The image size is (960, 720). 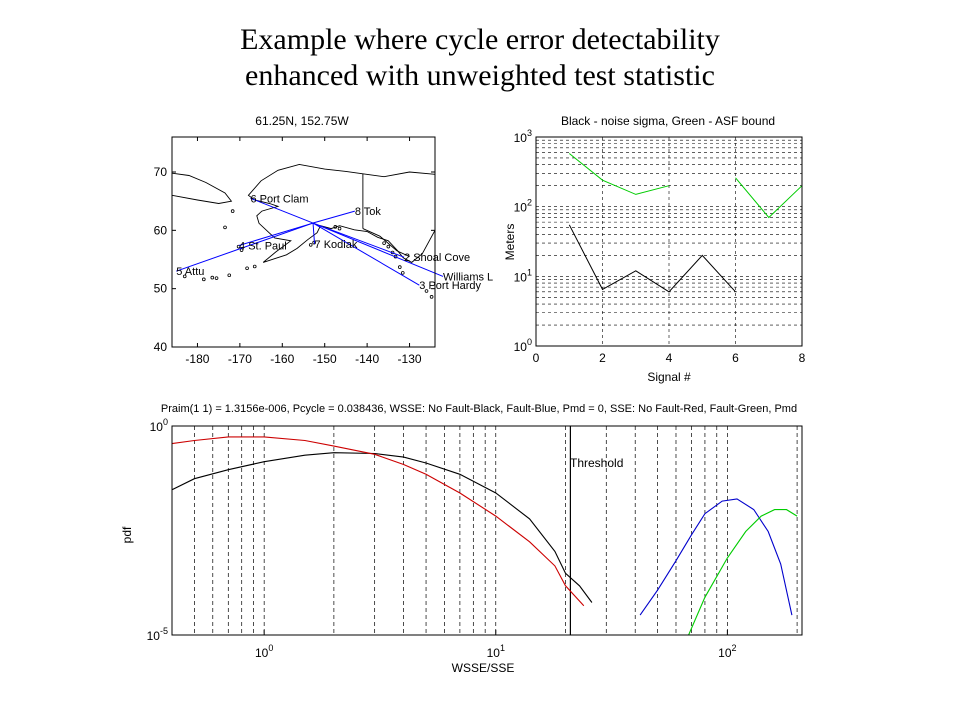 What do you see at coordinates (282, 359) in the screenshot?
I see `map-x-tick-label: -160` at bounding box center [282, 359].